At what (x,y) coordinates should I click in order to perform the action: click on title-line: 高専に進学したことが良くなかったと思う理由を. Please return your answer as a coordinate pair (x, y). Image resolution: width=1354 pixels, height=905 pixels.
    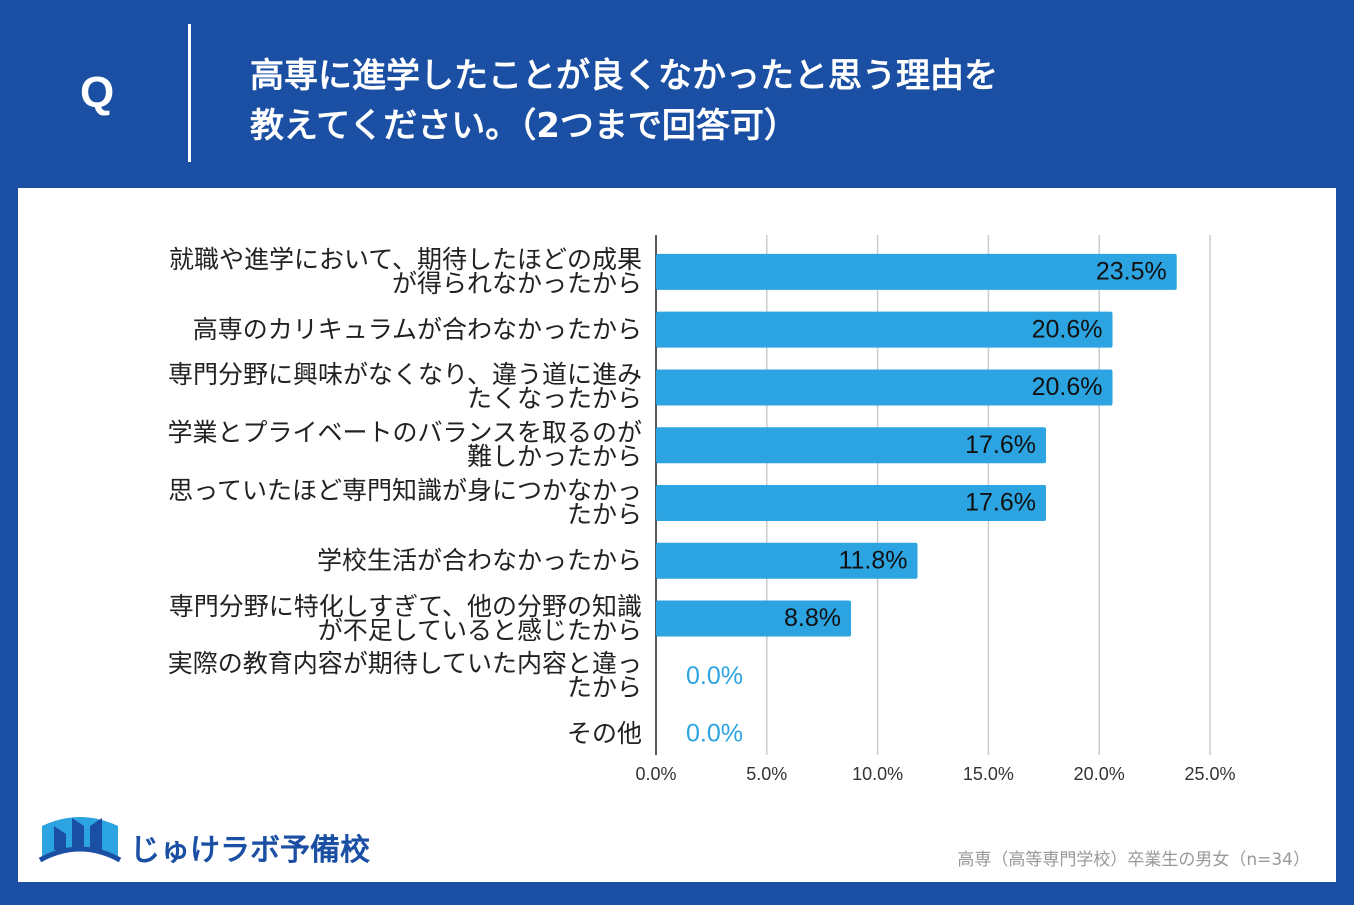
    Looking at the image, I should click on (624, 76).